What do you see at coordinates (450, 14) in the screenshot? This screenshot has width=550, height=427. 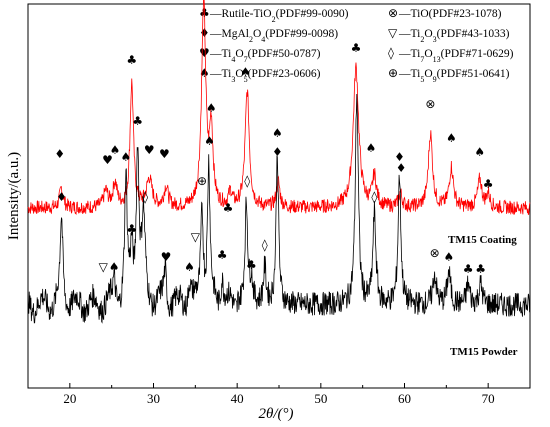 I see `legend-label: —TiO(PDF#23-1078)` at bounding box center [450, 14].